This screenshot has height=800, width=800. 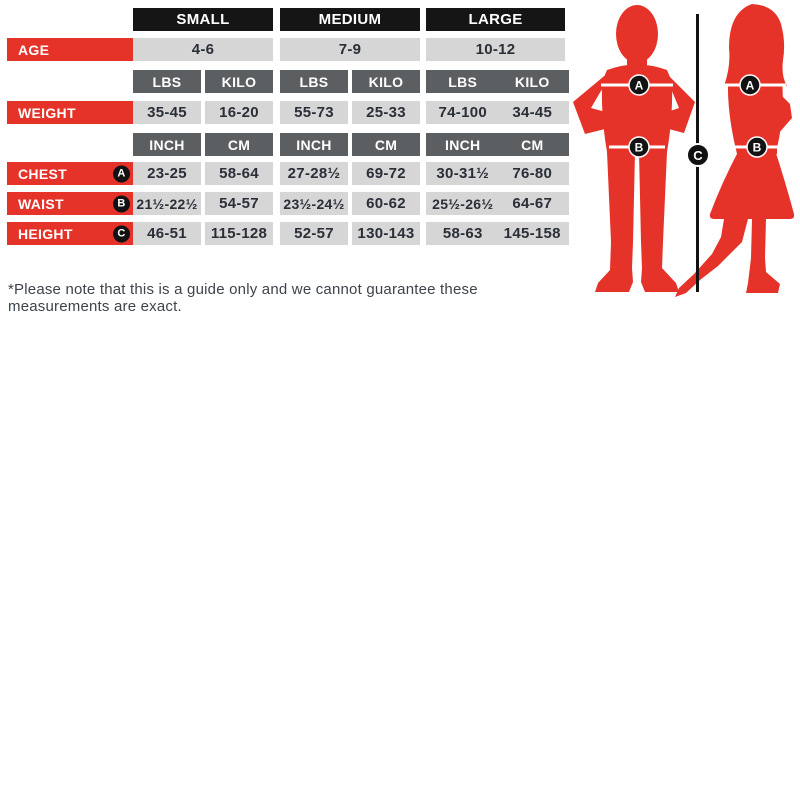 I want to click on weight-large: 74-100 34-45, so click(x=497, y=112).